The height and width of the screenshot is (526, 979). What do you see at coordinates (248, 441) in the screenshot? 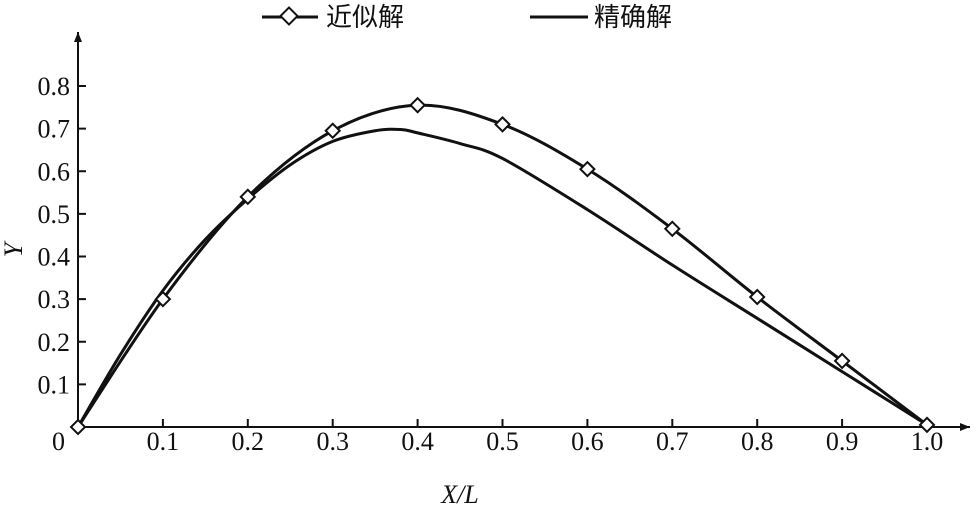
I see `x-tick-label: 0.2` at bounding box center [248, 441].